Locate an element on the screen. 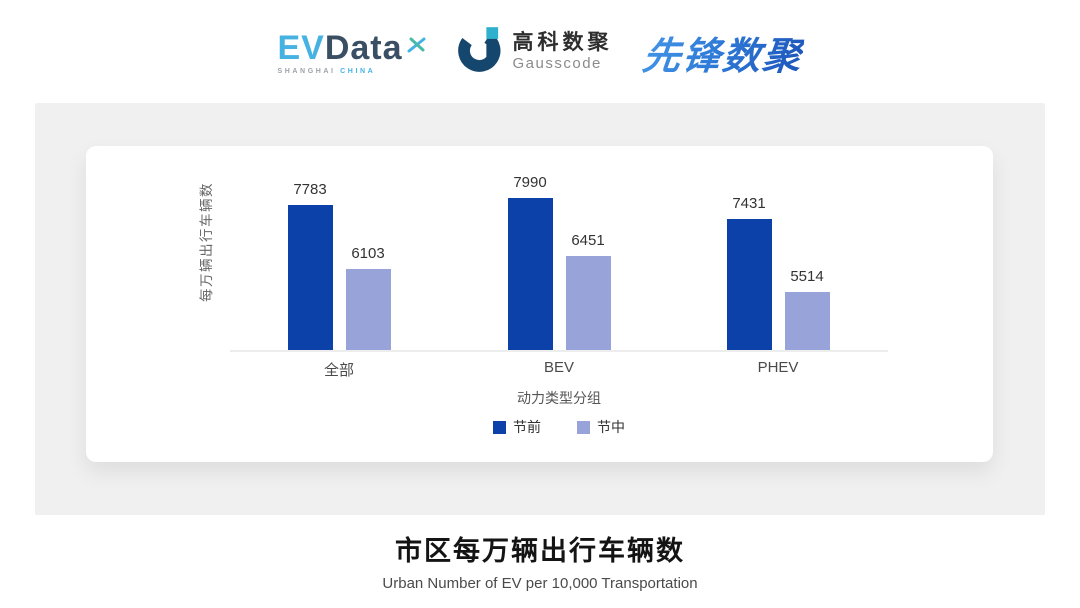 The image size is (1080, 608). bar-value-label: 6451 is located at coordinates (588, 240).